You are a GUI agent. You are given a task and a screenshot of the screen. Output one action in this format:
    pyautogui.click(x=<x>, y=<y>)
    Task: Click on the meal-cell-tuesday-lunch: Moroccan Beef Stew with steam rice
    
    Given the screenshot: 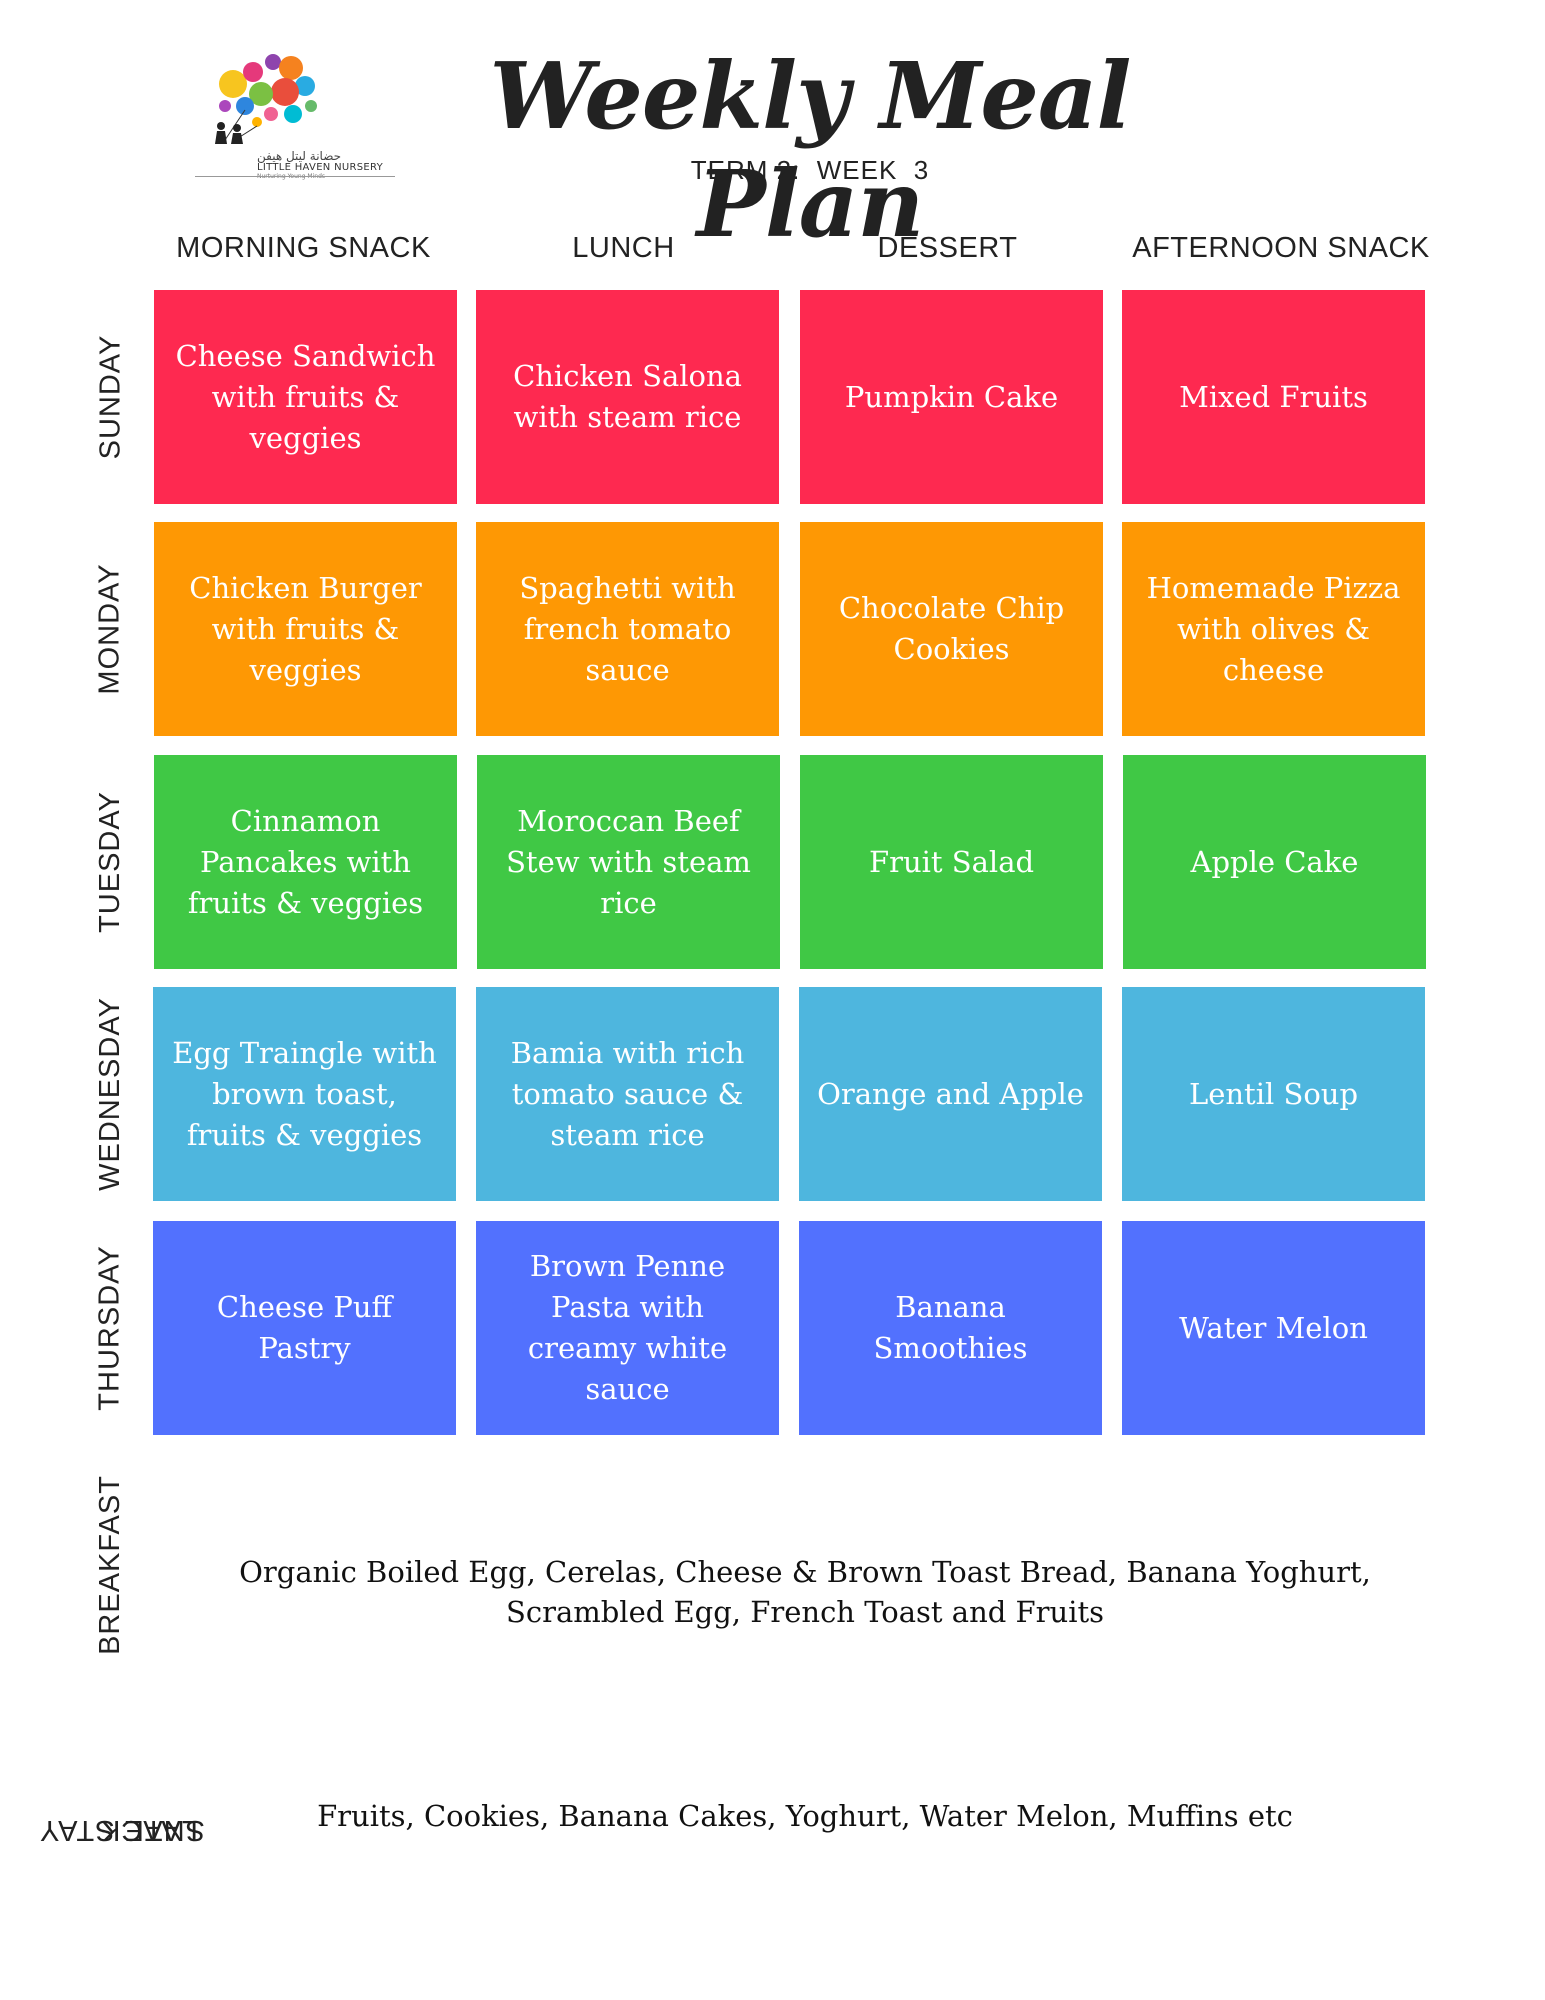 What is the action you would take?
    pyautogui.click(x=628, y=862)
    